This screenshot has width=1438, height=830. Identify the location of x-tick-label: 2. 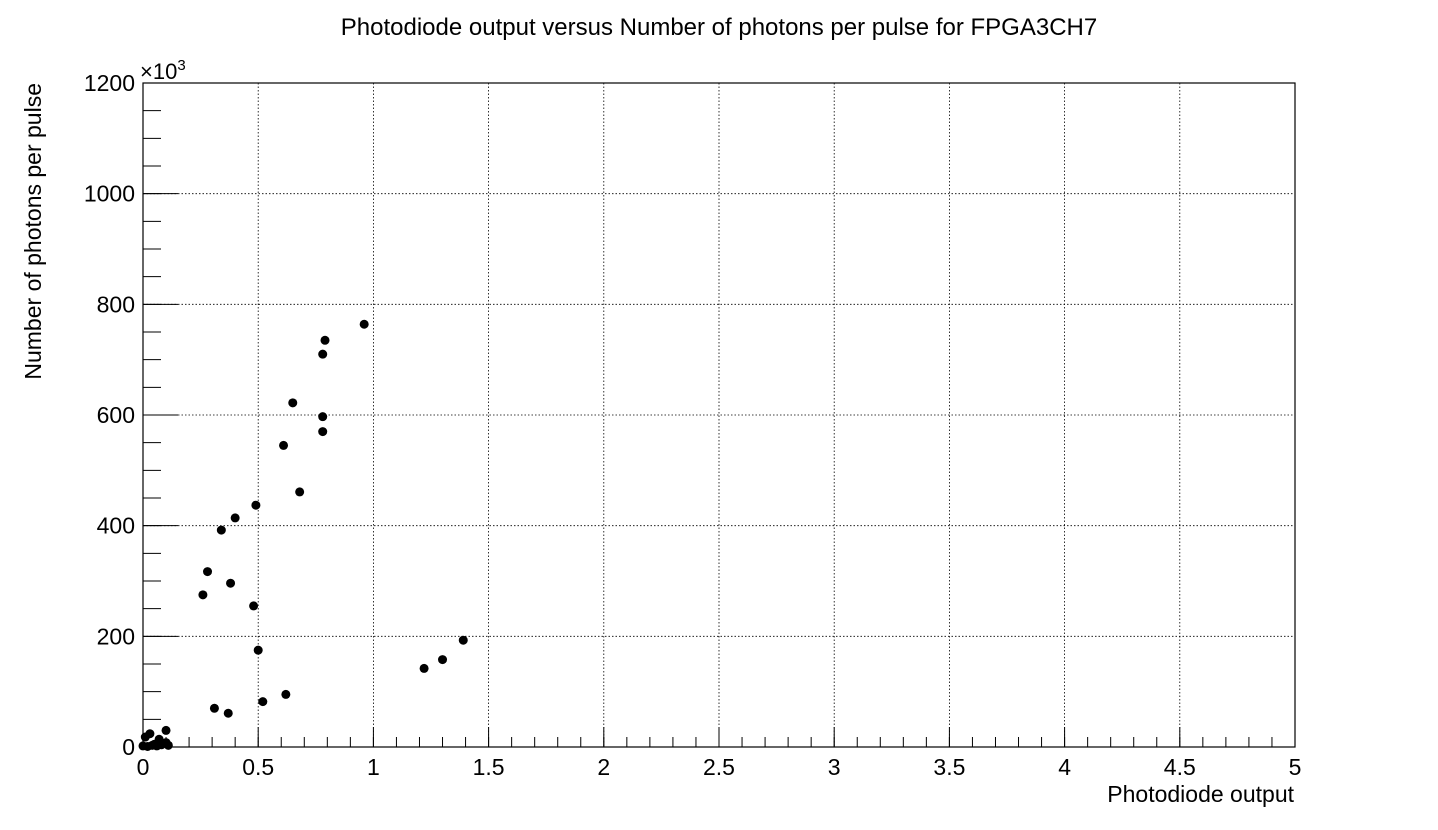
(603, 767).